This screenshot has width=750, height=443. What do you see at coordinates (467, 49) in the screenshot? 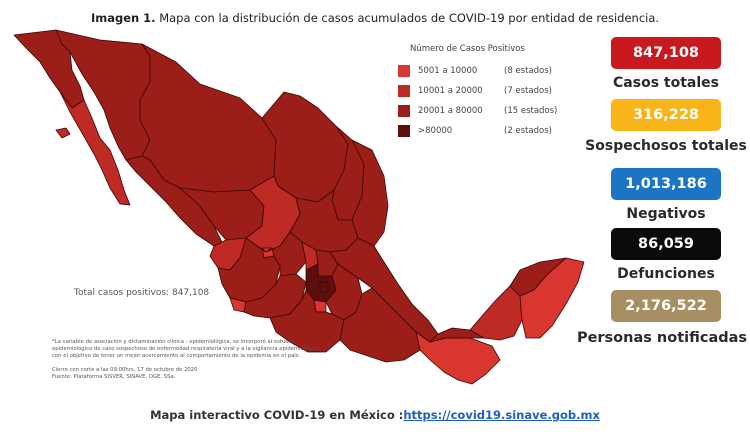
I see `legend-title: Número de Casos Positivos` at bounding box center [467, 49].